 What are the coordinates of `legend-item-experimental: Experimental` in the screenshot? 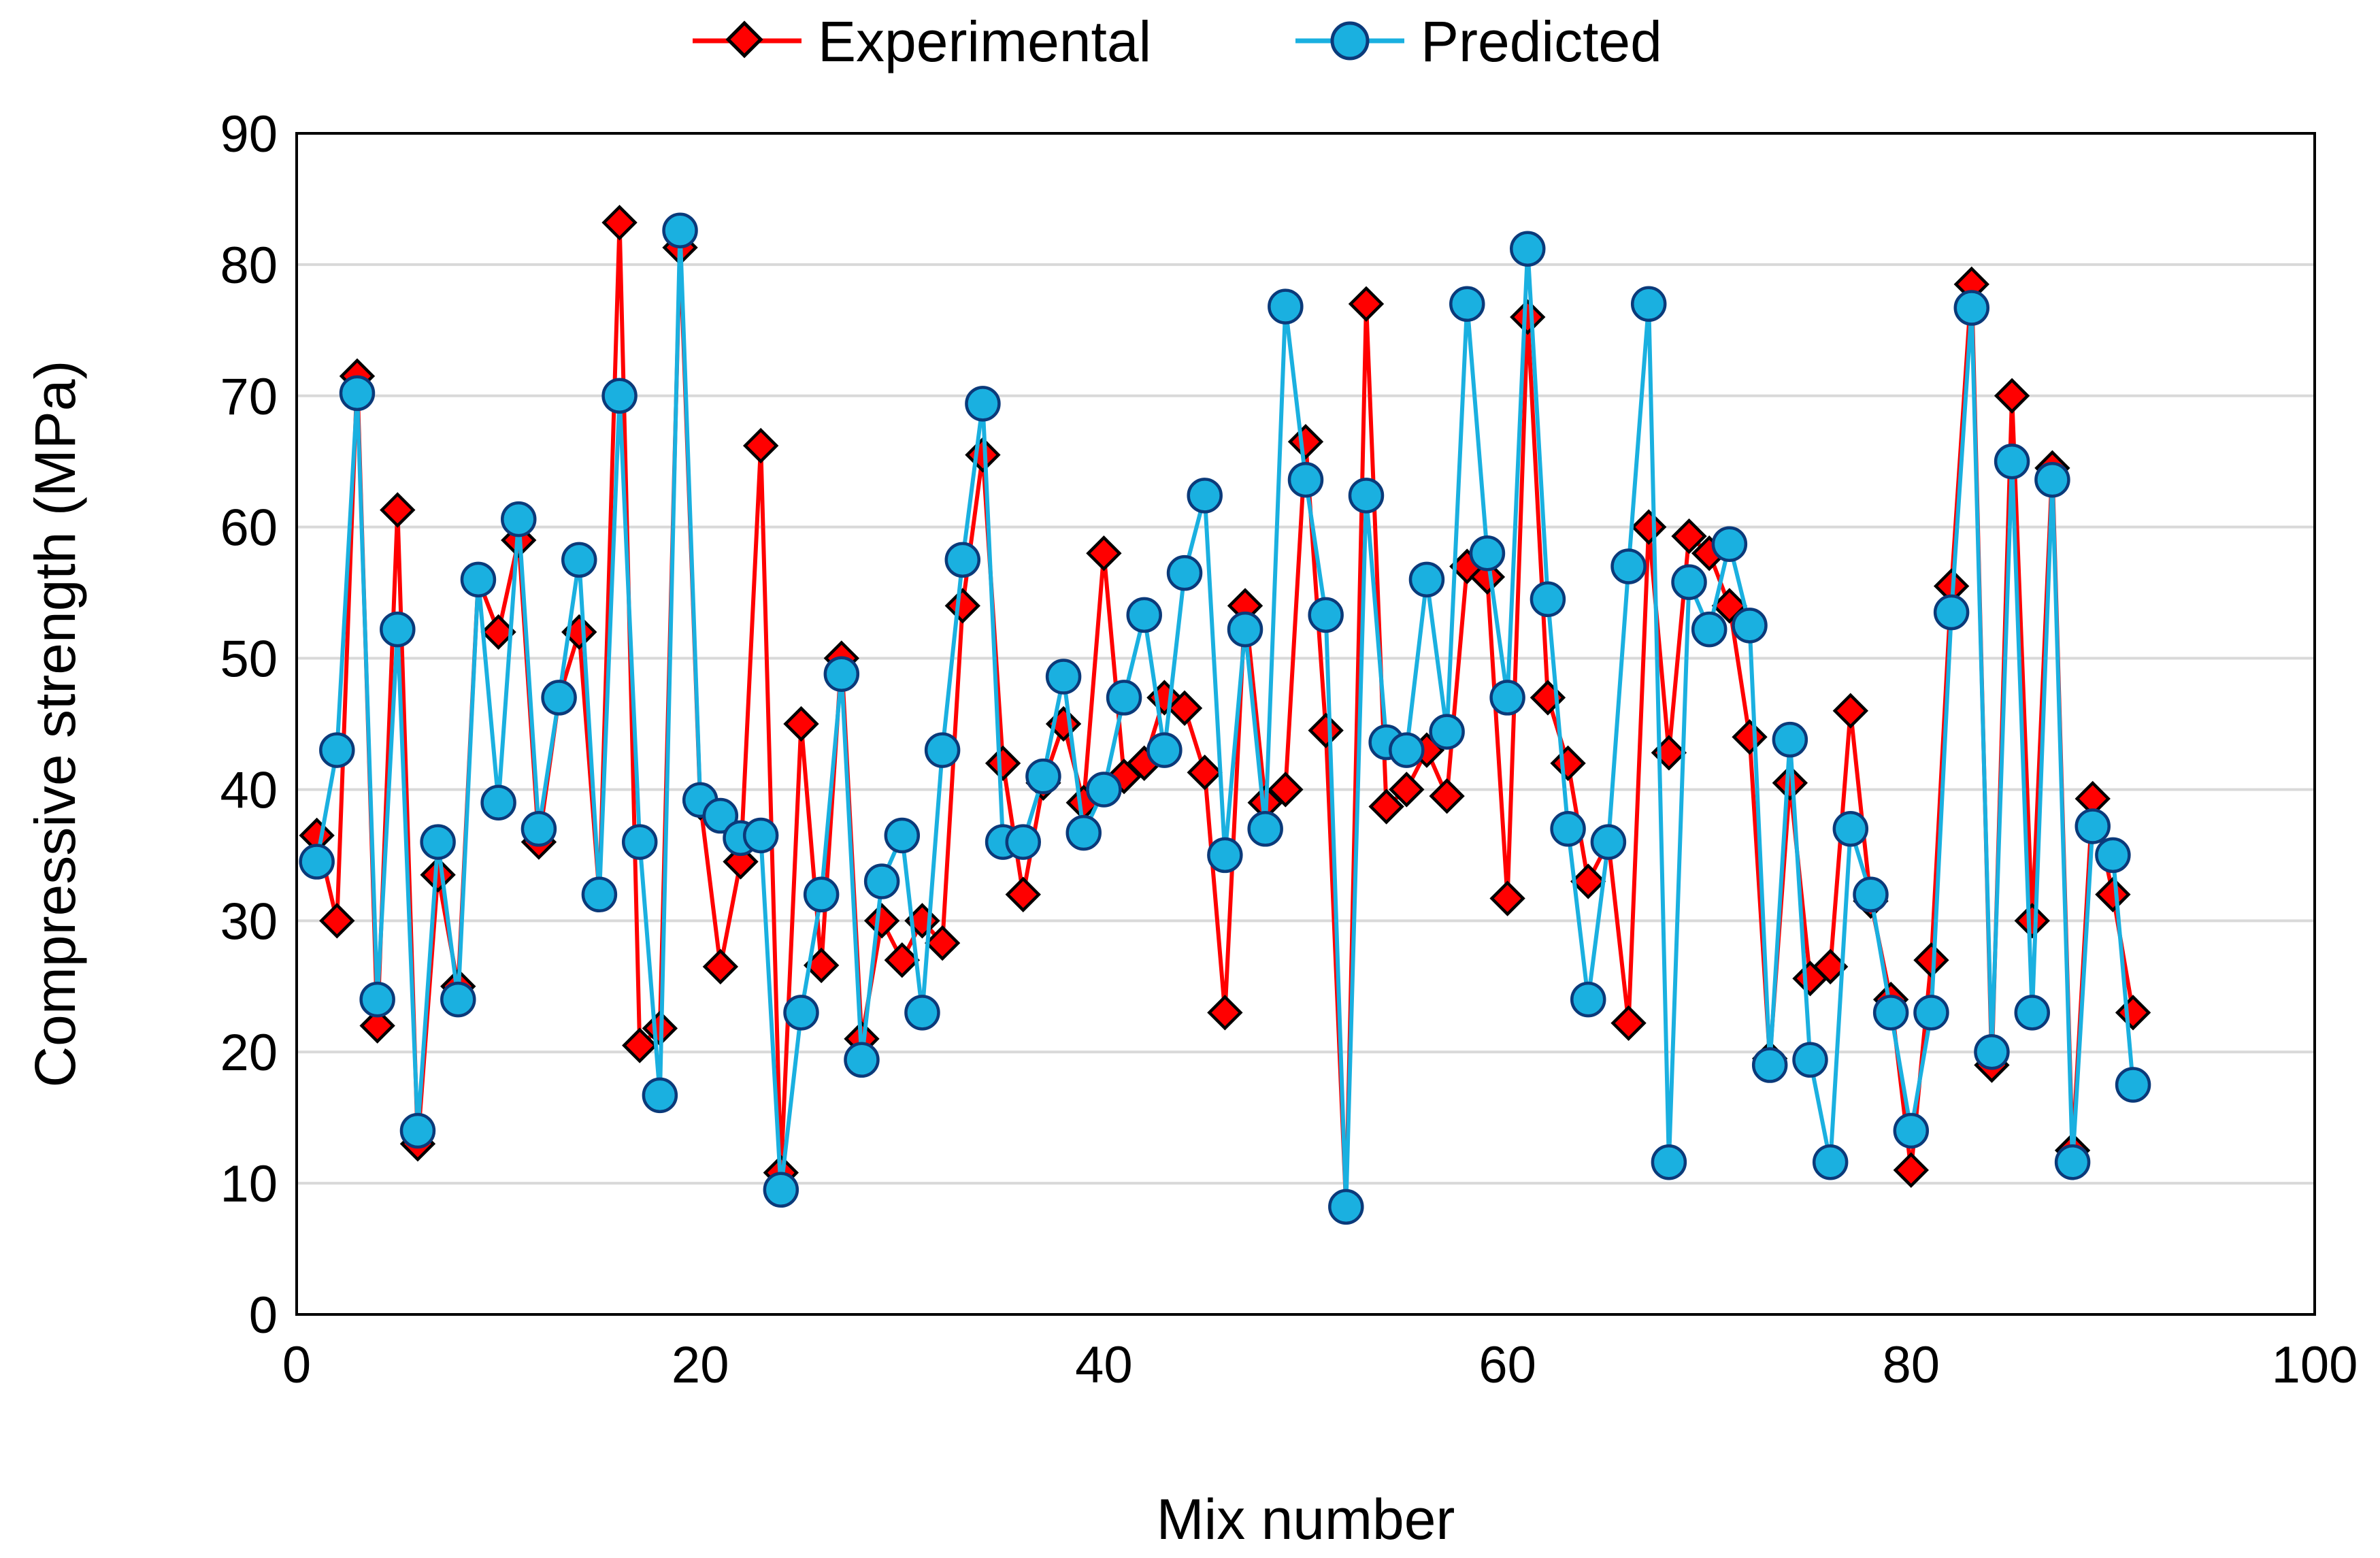 It's located at (922, 41).